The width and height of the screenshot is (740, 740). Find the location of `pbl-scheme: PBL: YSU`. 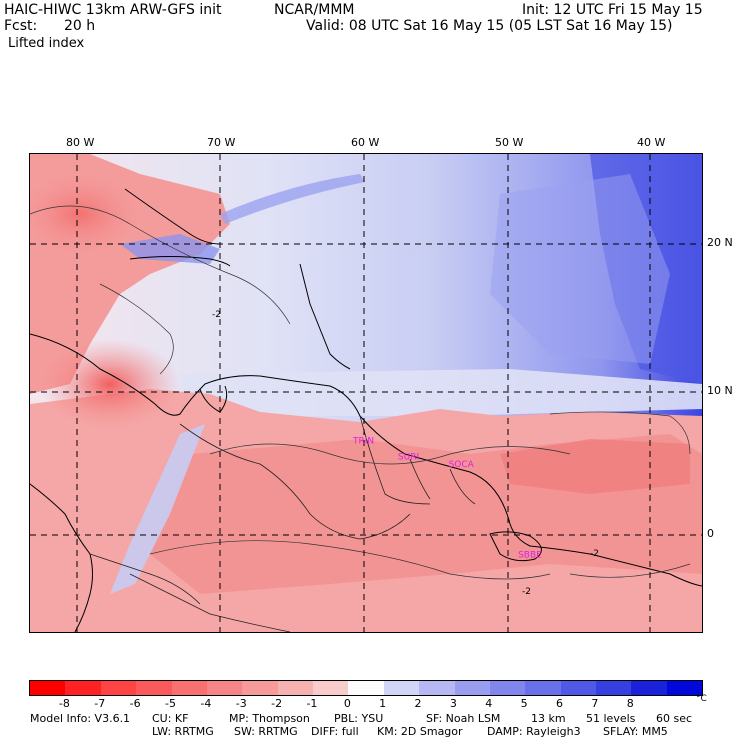

pbl-scheme: PBL: YSU is located at coordinates (359, 718).